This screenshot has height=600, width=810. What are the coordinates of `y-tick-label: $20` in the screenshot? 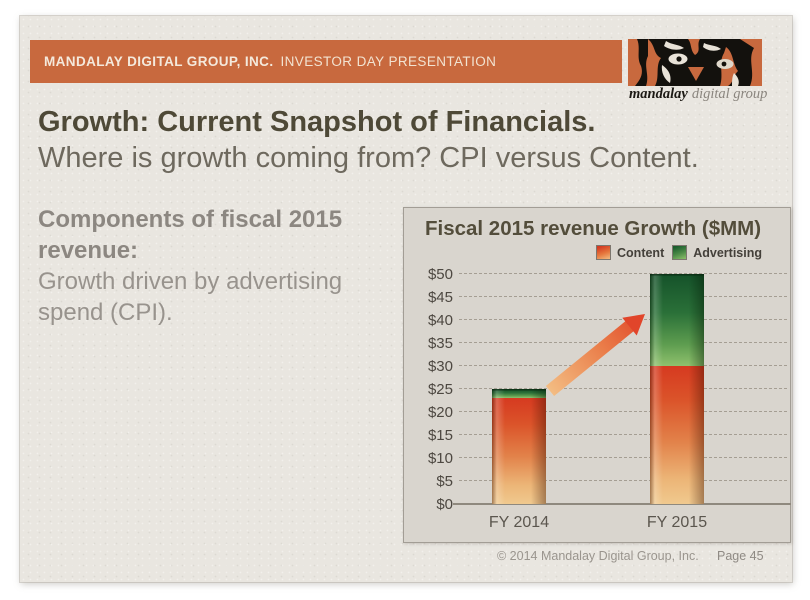 It's located at (440, 412).